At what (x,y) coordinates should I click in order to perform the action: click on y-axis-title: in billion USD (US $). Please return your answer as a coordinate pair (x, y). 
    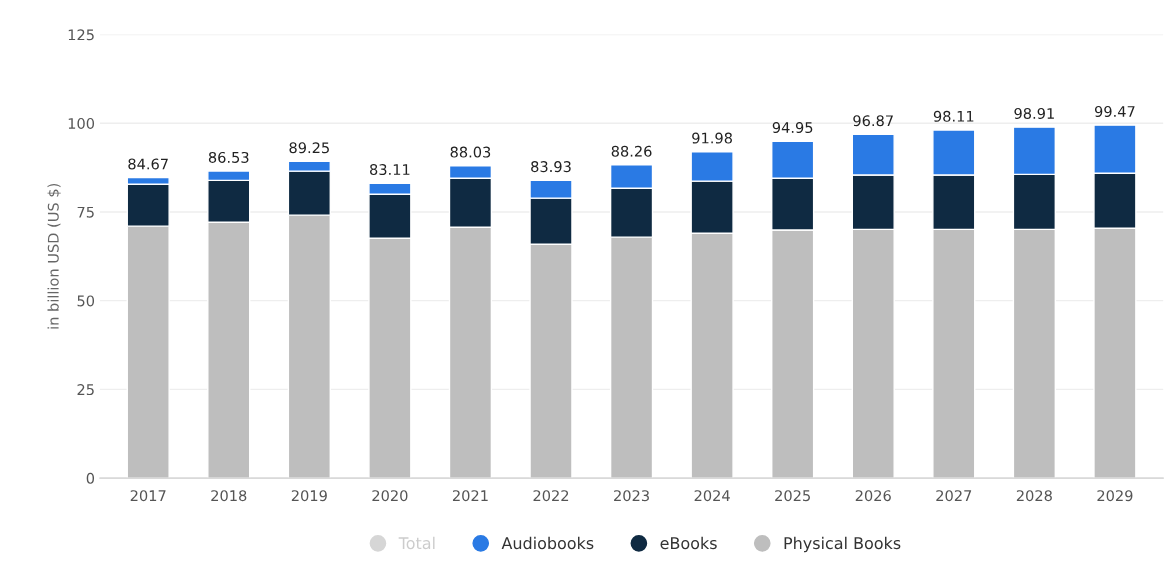
    Looking at the image, I should click on (54, 256).